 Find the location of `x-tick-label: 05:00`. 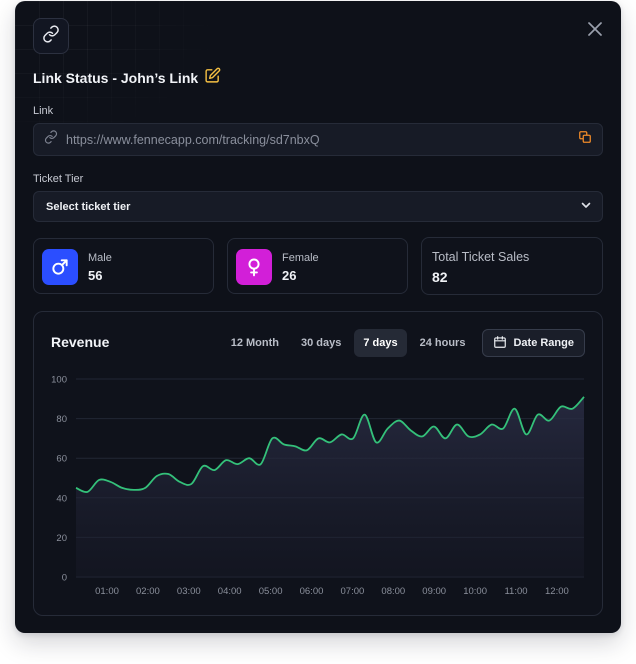

x-tick-label: 05:00 is located at coordinates (271, 591).